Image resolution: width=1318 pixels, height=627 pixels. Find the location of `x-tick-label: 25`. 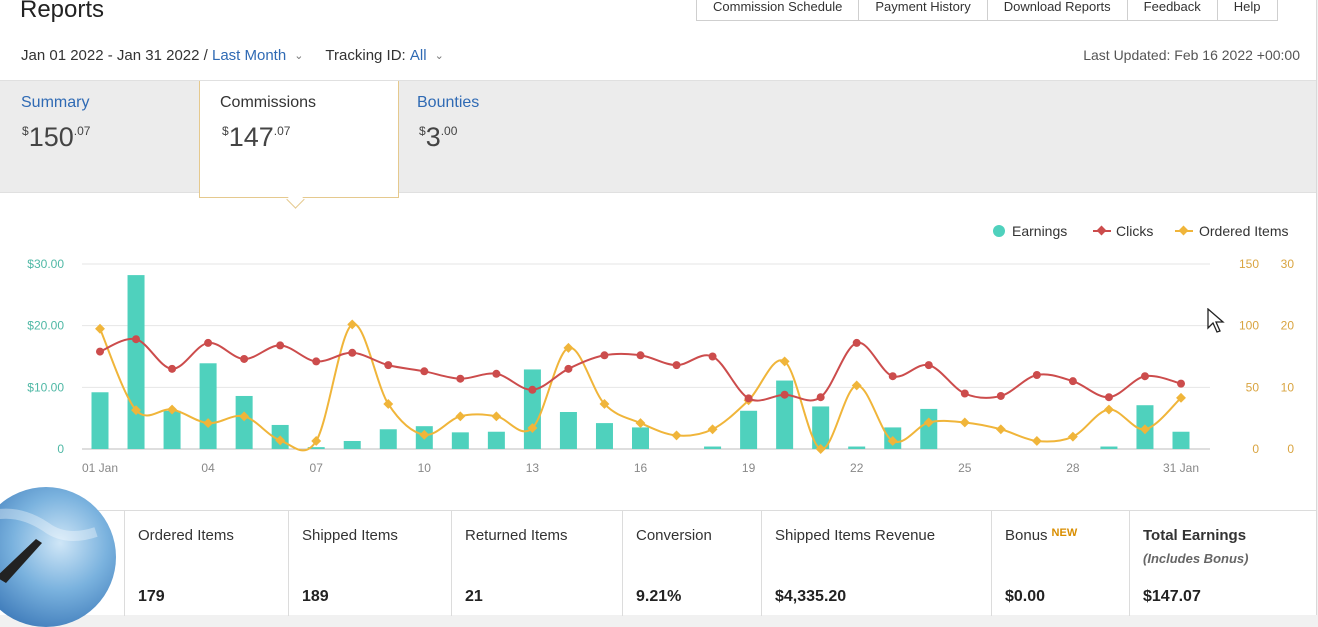

x-tick-label: 25 is located at coordinates (965, 468).